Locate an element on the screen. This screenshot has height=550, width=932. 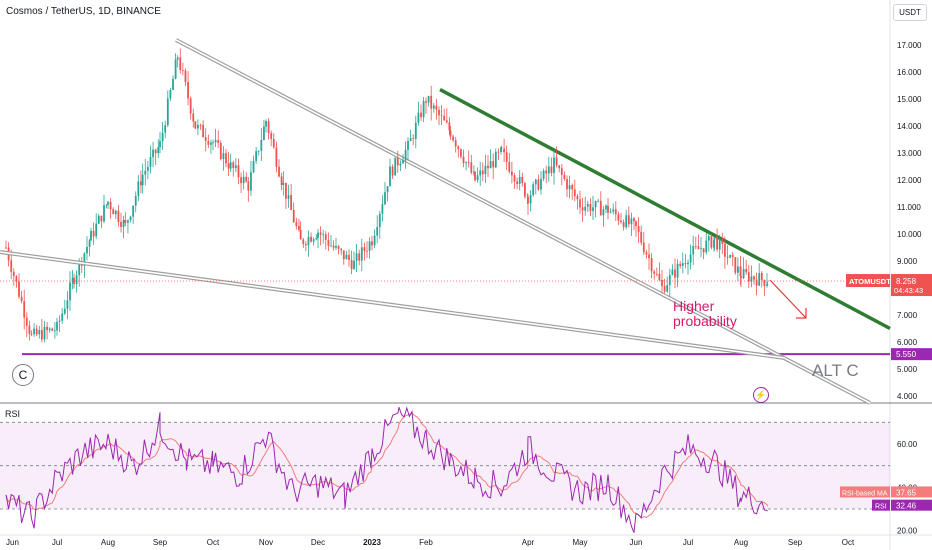
symbol-label: ATOMUSDT is located at coordinates (870, 281).